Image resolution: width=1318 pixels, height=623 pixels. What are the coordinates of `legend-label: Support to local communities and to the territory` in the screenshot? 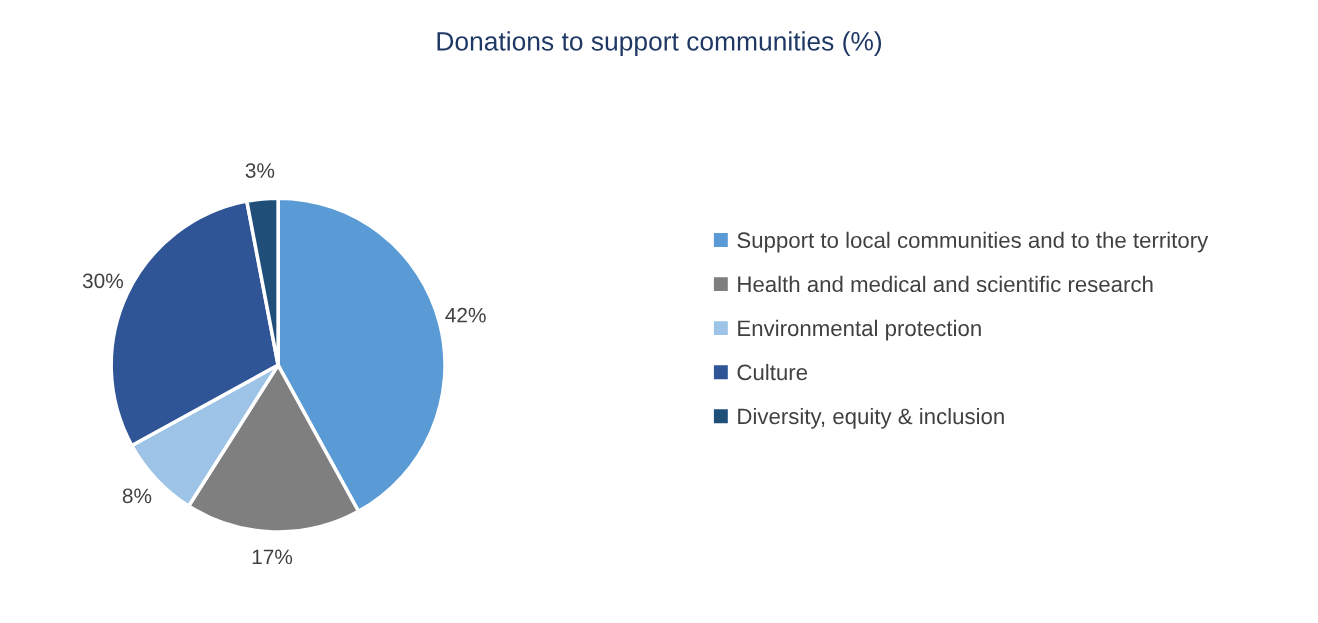 It's located at (973, 242).